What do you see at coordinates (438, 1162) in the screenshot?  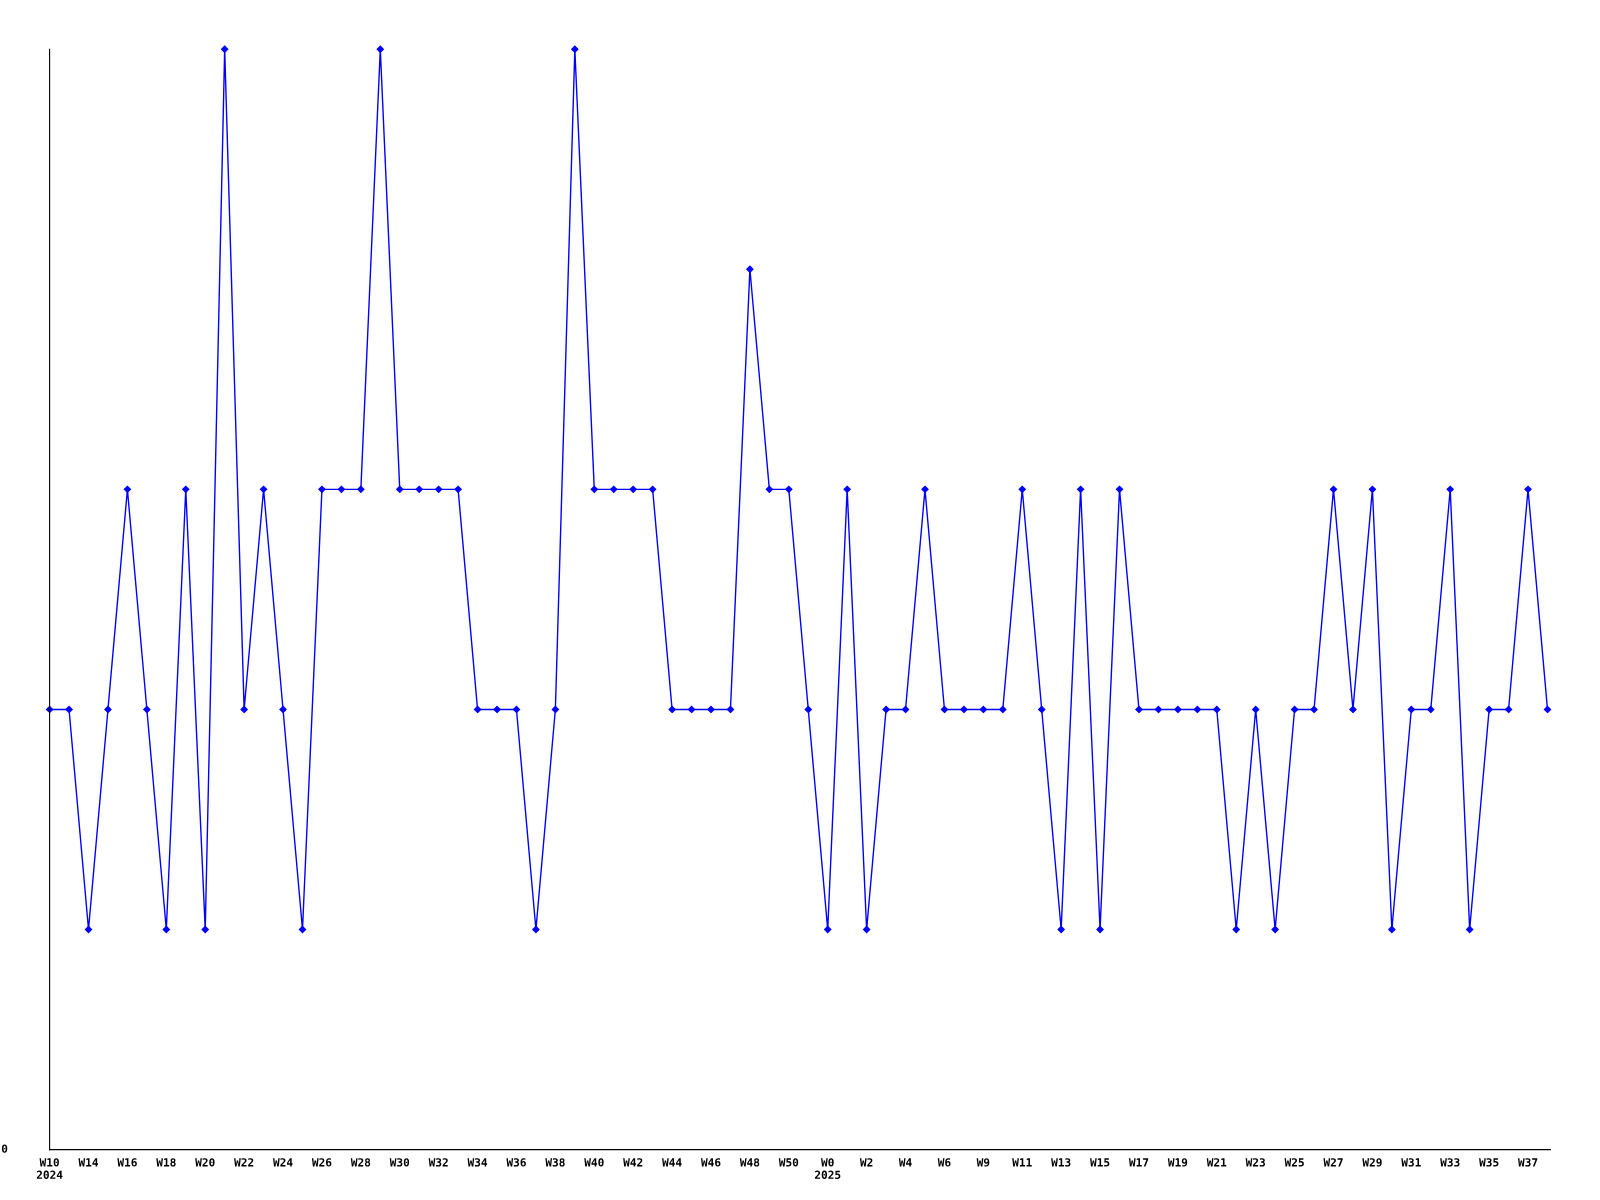 I see `x-tick-label: W32` at bounding box center [438, 1162].